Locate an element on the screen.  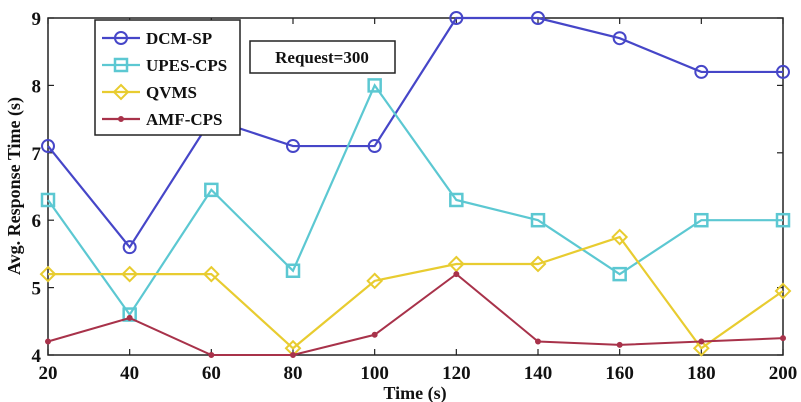
legend-box is located at coordinates (167, 77).